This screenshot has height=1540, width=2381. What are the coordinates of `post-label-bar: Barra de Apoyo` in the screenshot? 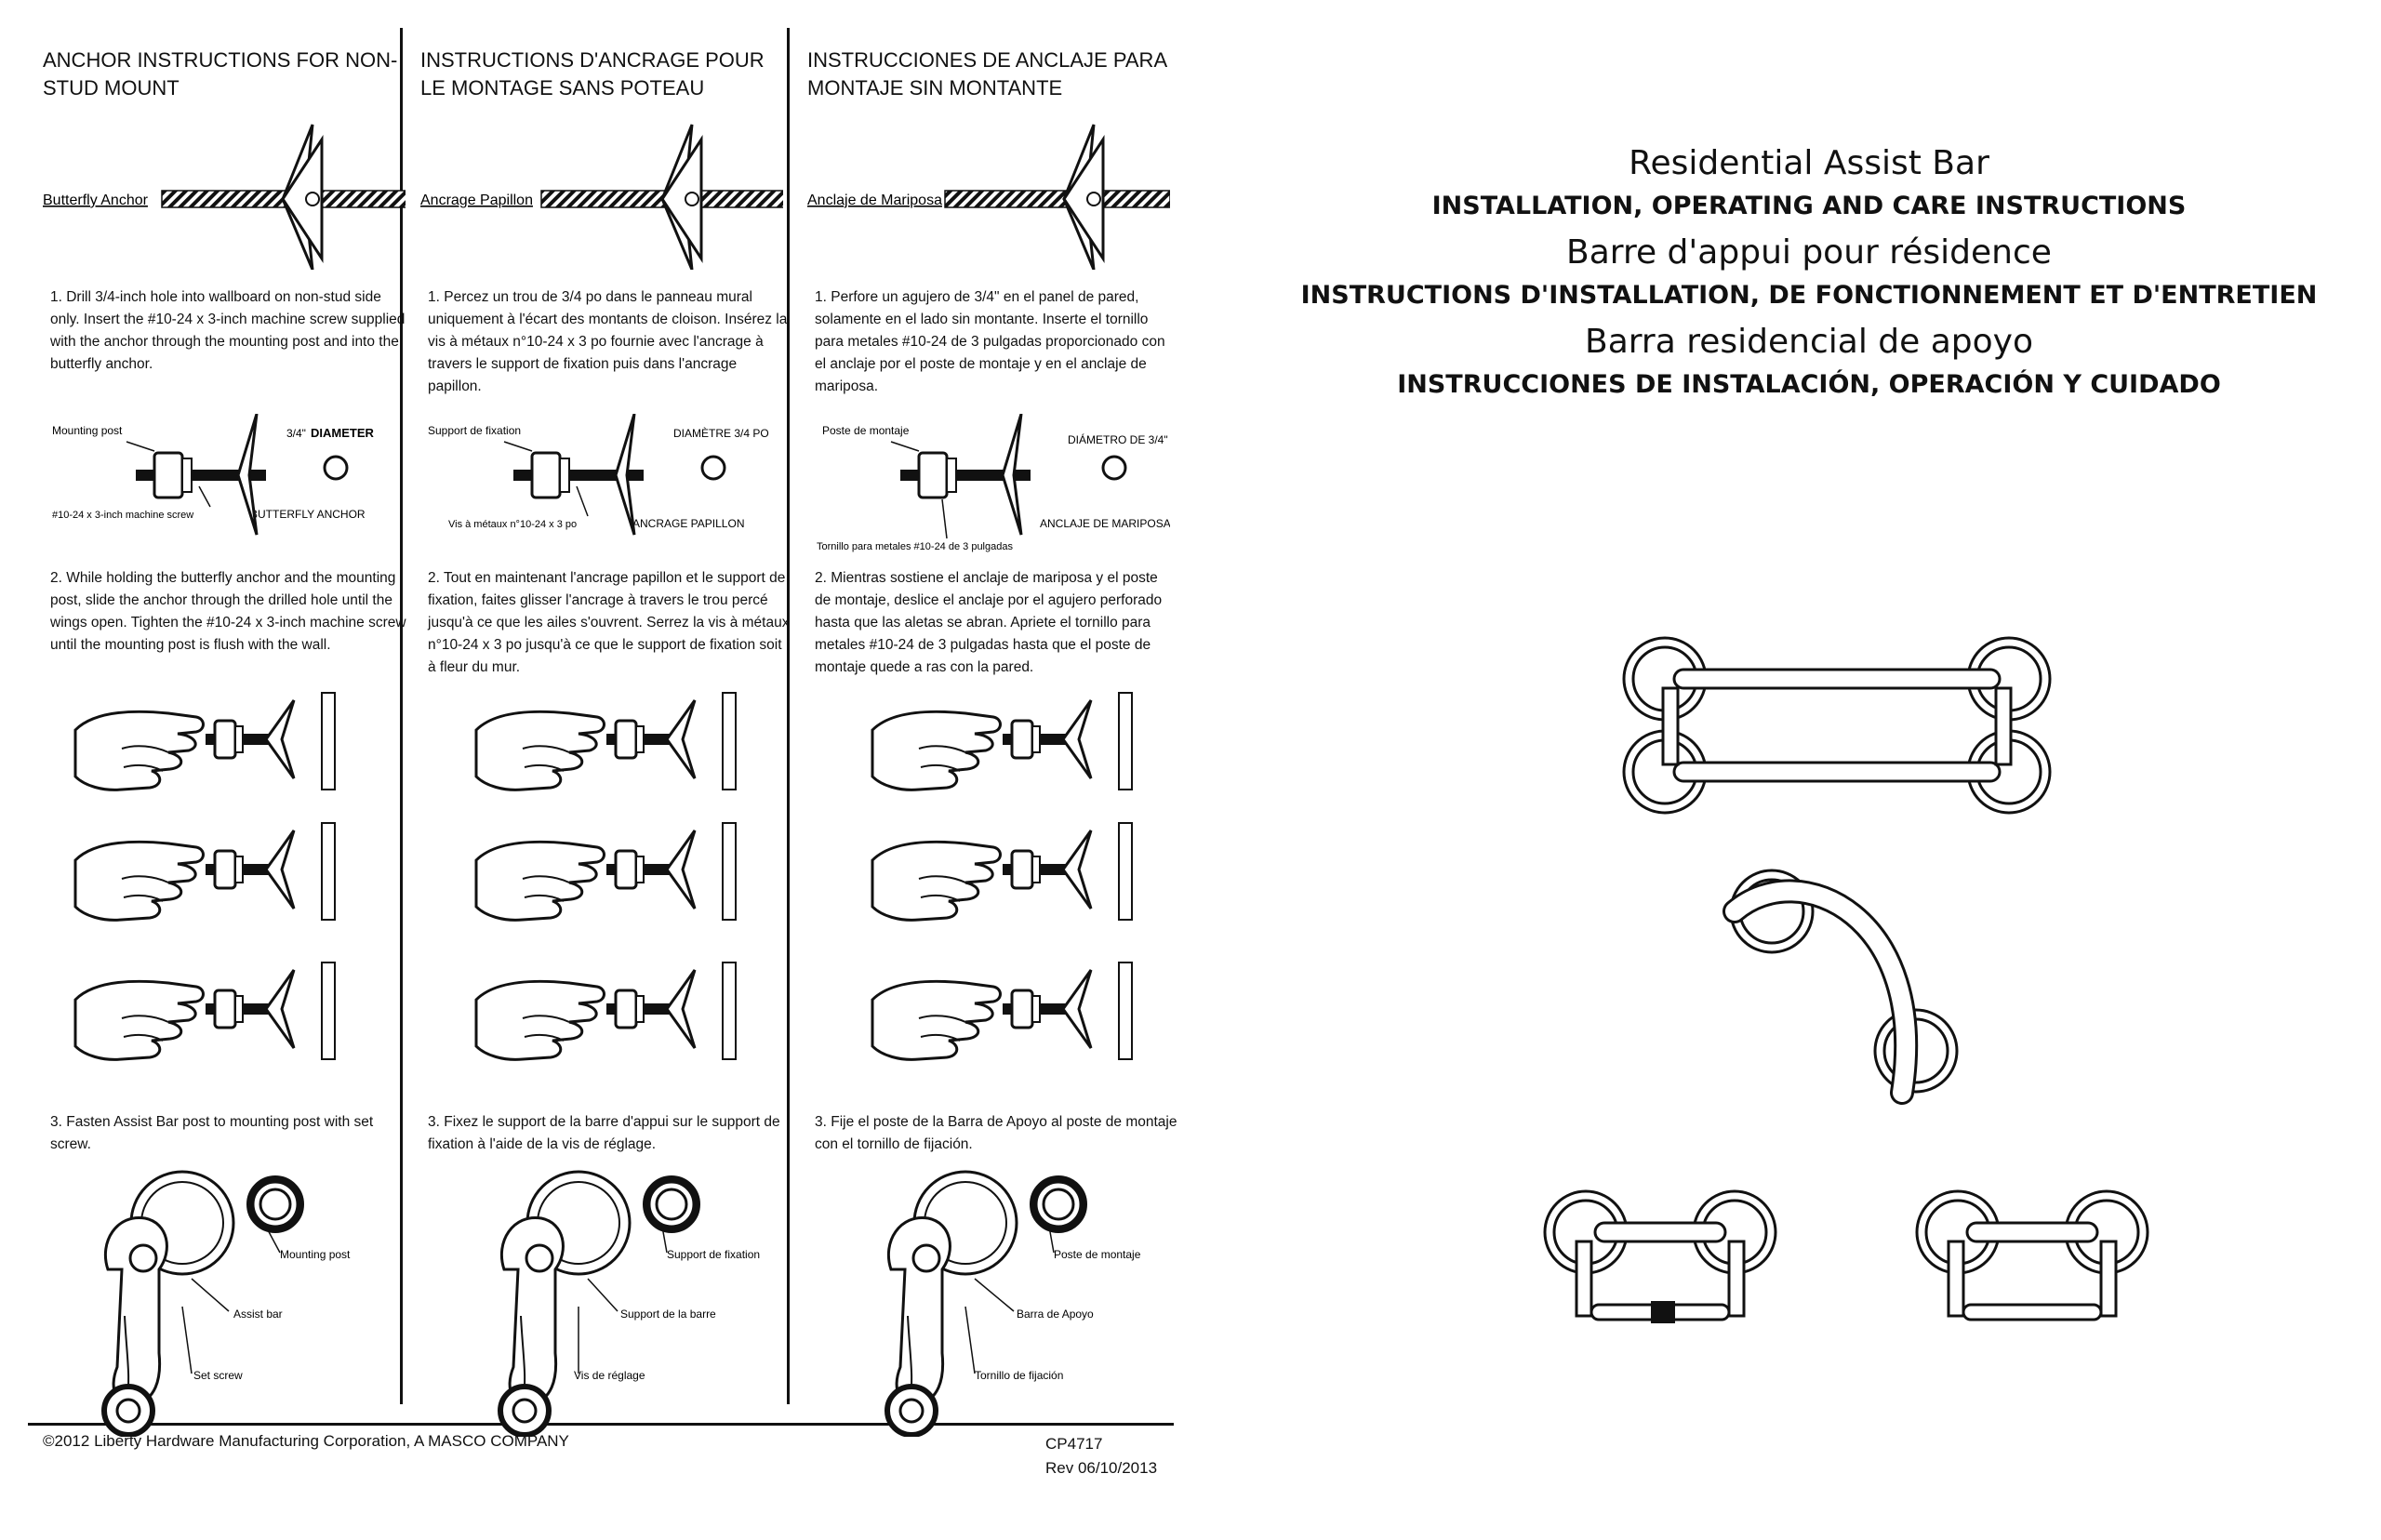 It's located at (1055, 1314).